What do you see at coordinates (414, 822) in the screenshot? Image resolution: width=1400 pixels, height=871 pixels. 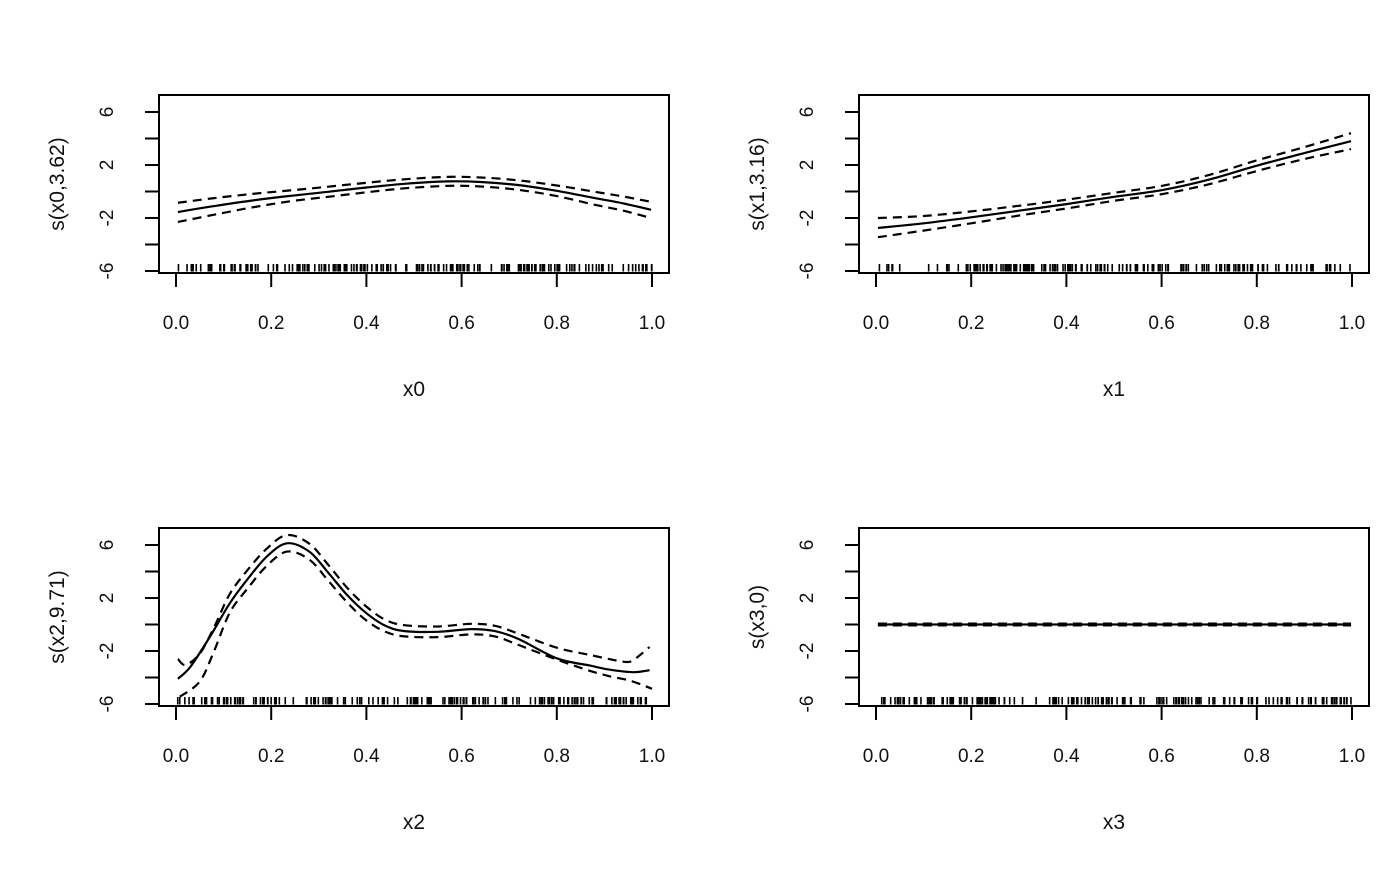 I see `x-axis-title: x2` at bounding box center [414, 822].